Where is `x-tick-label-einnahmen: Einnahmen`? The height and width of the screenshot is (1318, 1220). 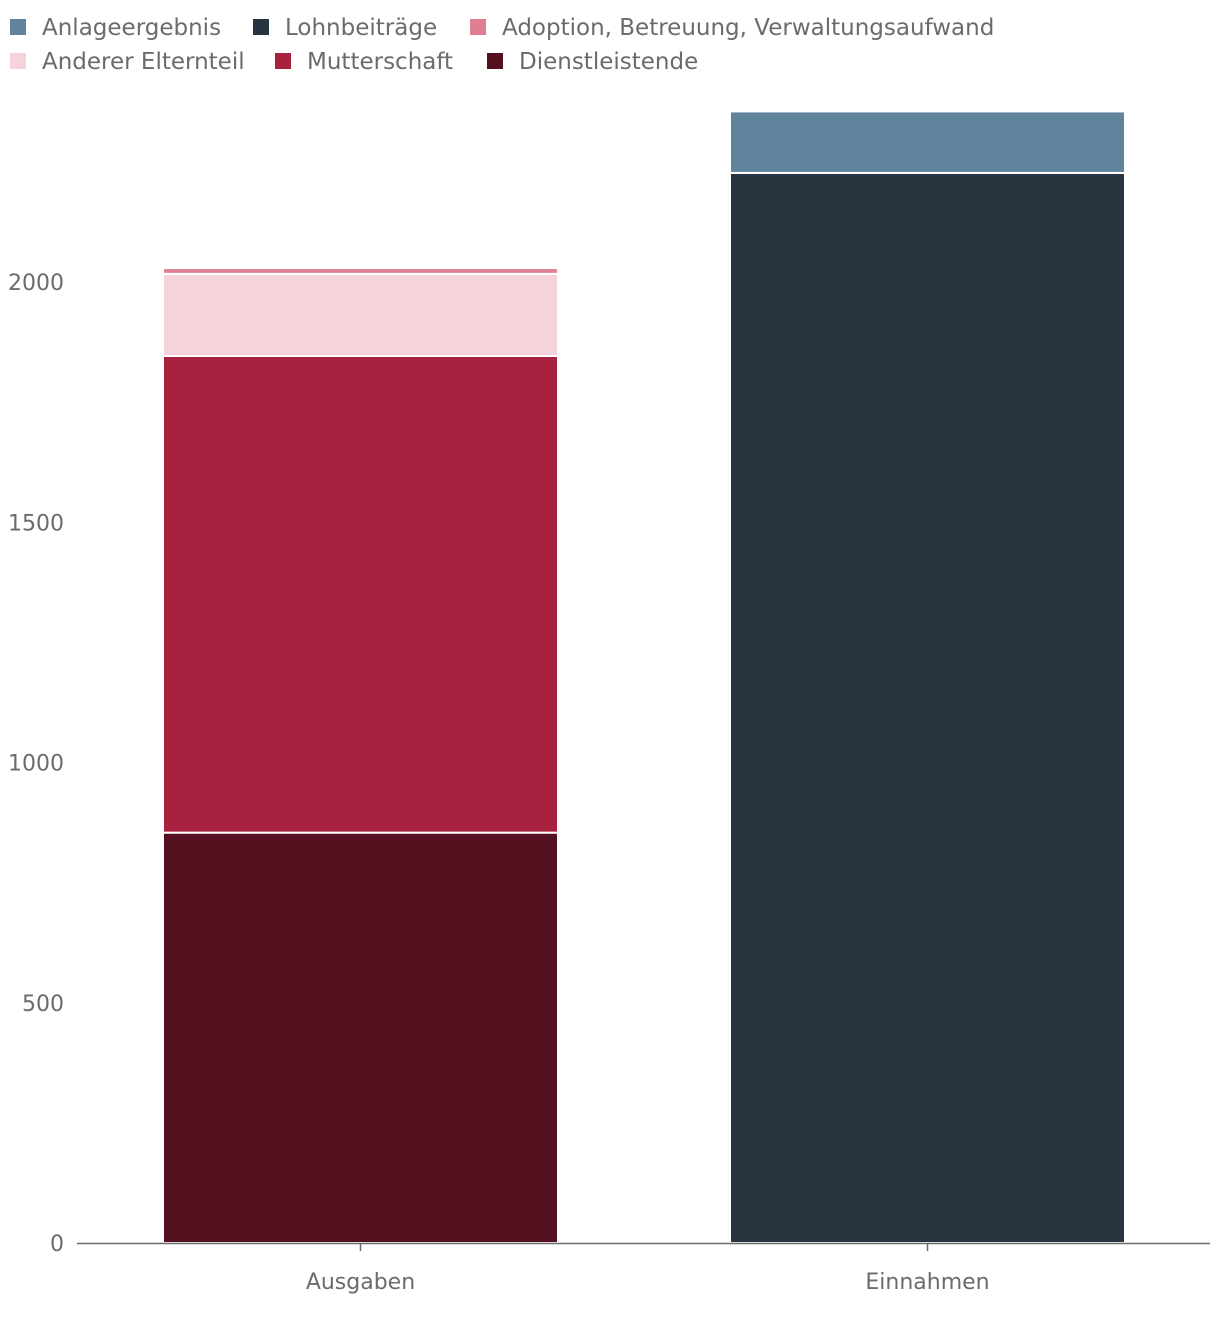
x-tick-label-einnahmen: Einnahmen is located at coordinates (927, 1282).